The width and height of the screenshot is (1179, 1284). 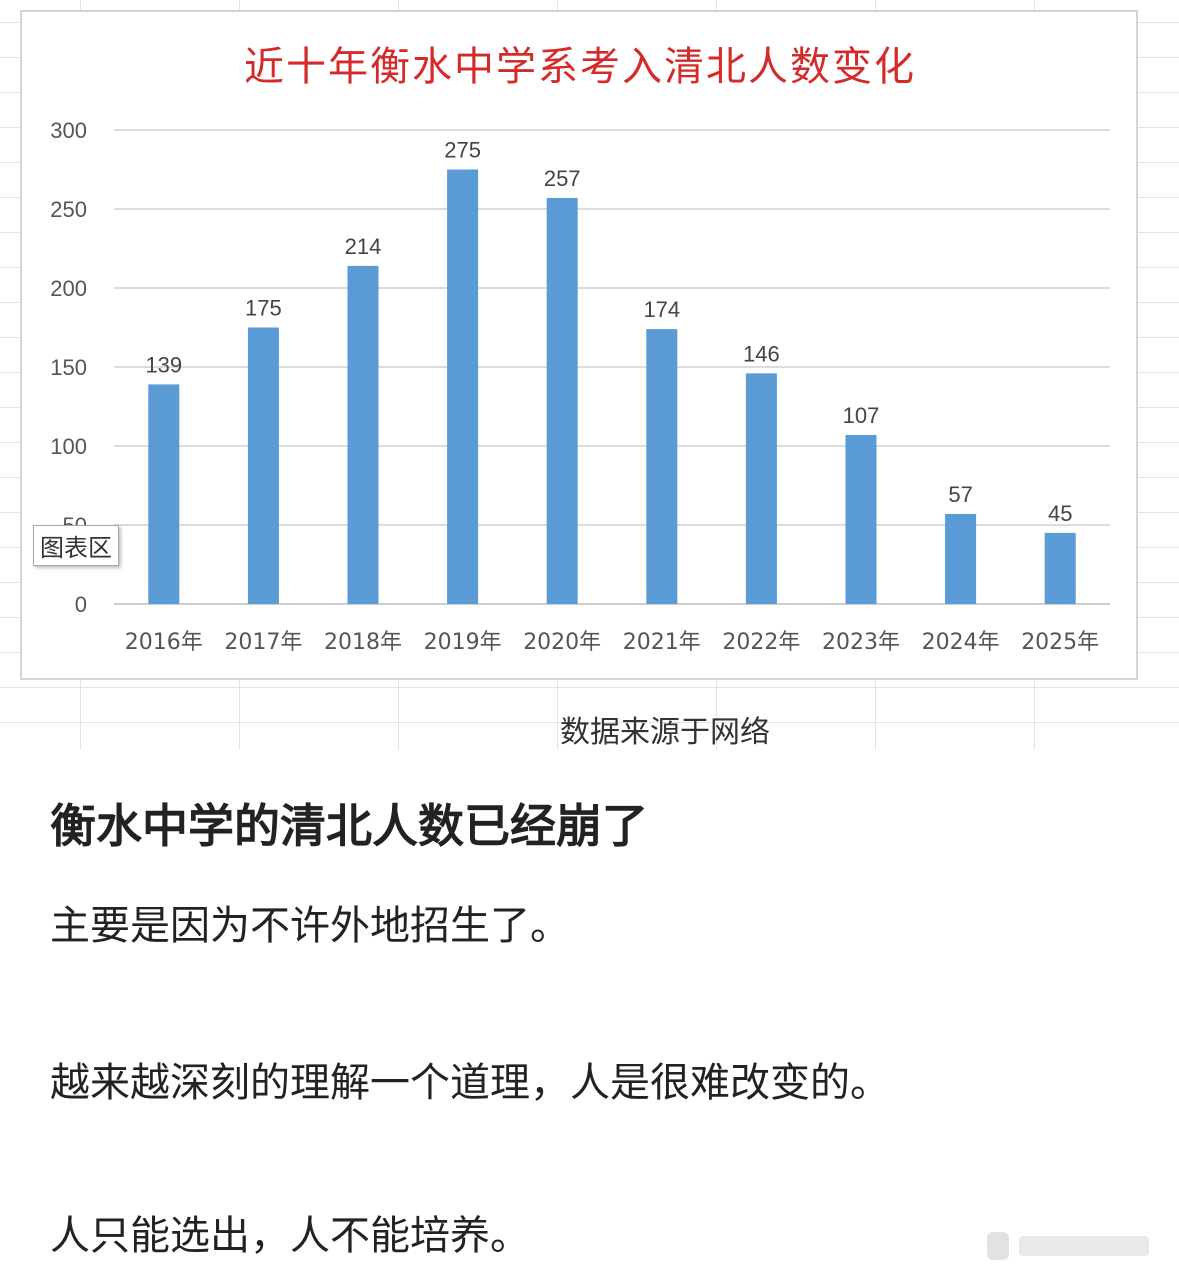 What do you see at coordinates (665, 732) in the screenshot?
I see `data-source-note: 数据来源于网络` at bounding box center [665, 732].